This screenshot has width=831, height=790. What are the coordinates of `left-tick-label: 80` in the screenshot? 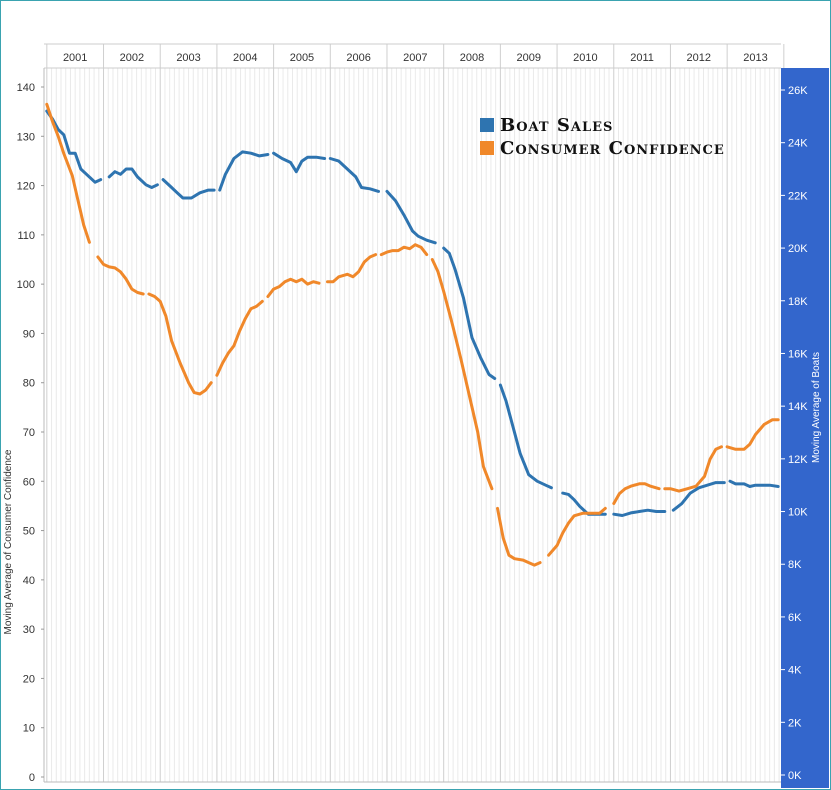 It's located at (29, 384).